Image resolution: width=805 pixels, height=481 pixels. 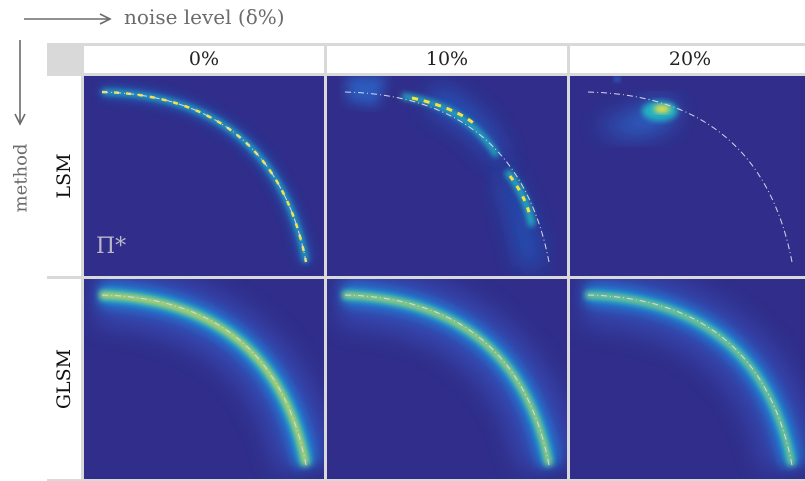 I want to click on panel-lsm-0: Π*, so click(x=204, y=176).